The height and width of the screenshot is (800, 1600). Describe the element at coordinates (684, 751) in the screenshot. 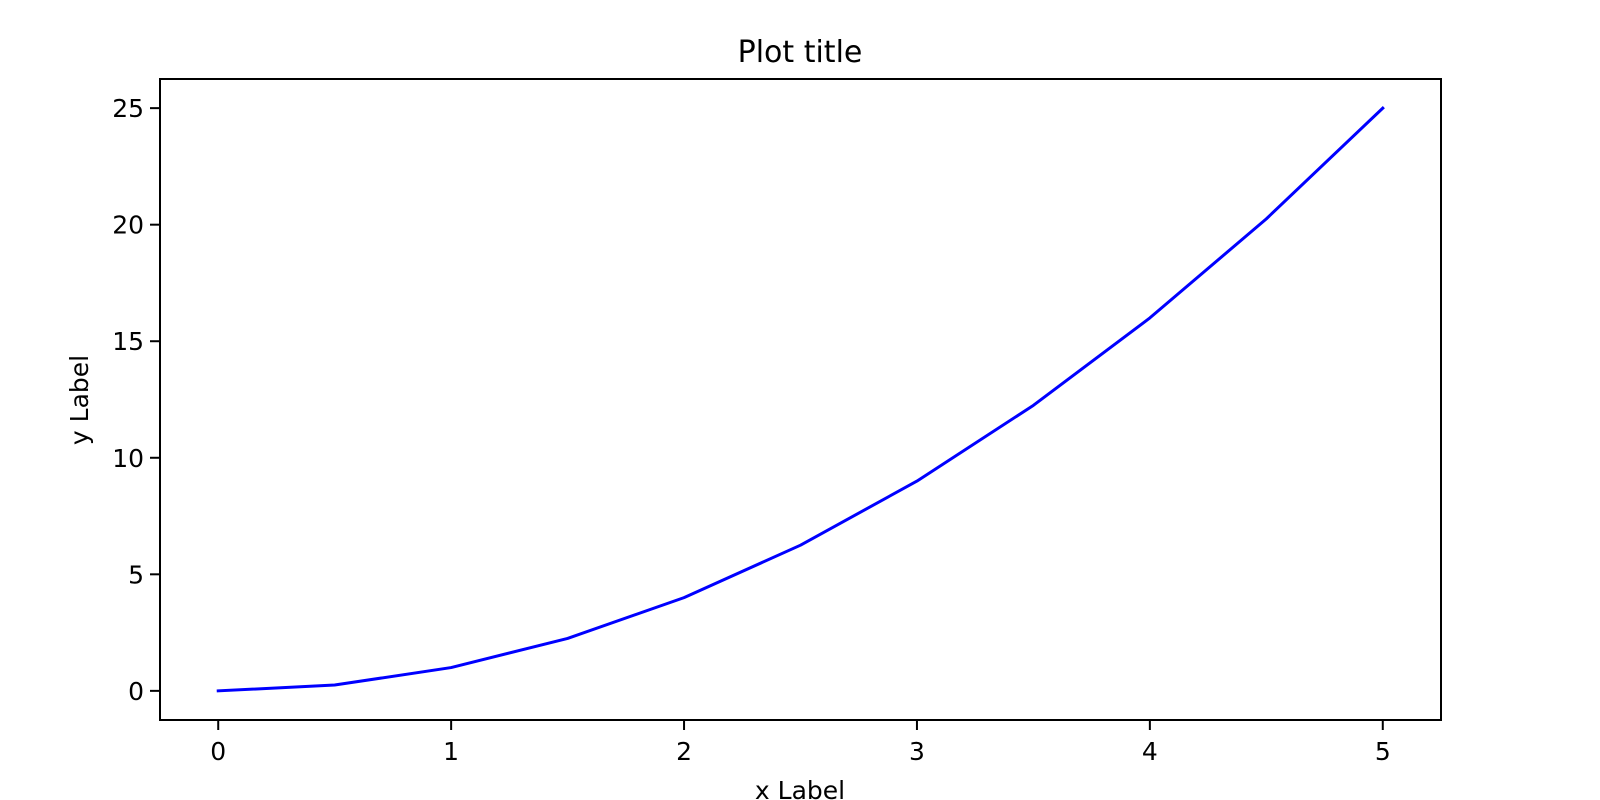

I see `x-tick-label: 2` at that location.